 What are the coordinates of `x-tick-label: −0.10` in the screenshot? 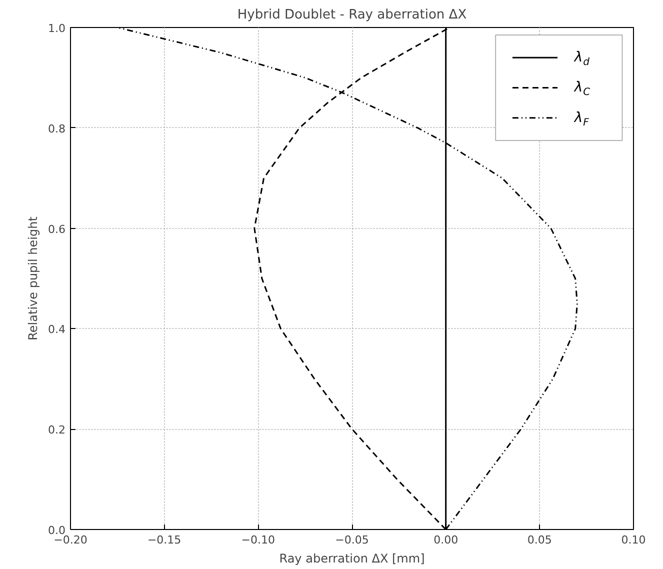 It's located at (258, 540).